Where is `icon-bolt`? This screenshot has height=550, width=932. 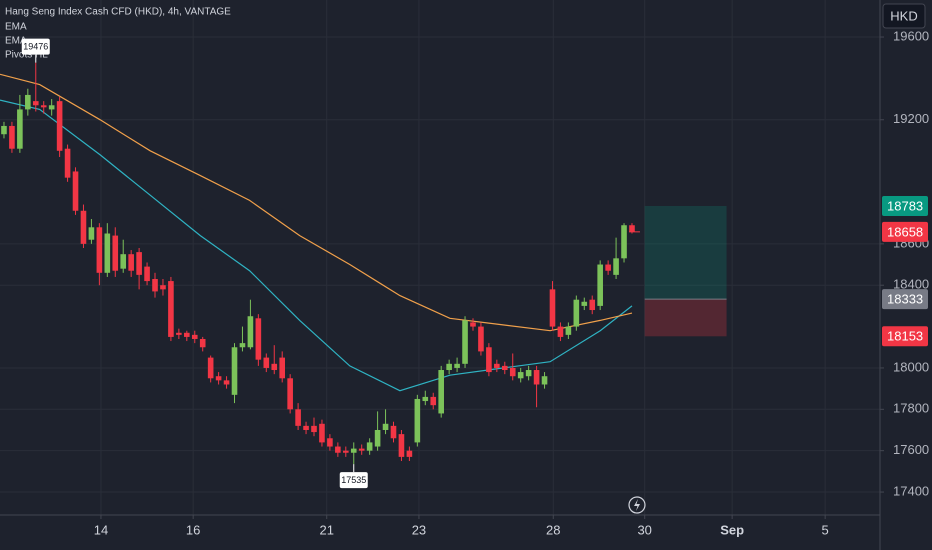 icon-bolt is located at coordinates (637, 505).